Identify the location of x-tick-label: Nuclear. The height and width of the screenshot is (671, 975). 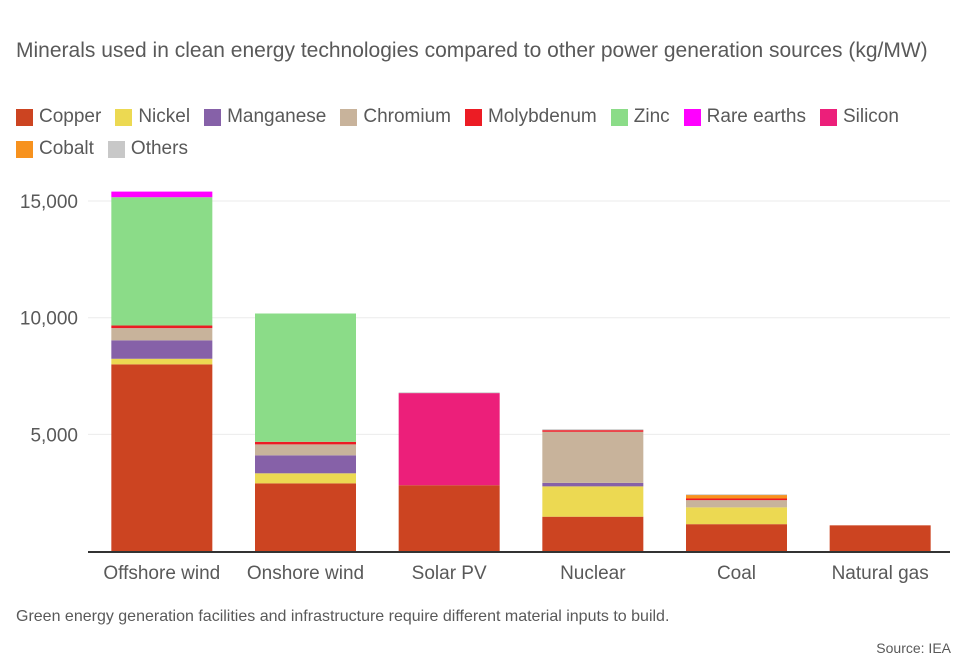
(593, 573).